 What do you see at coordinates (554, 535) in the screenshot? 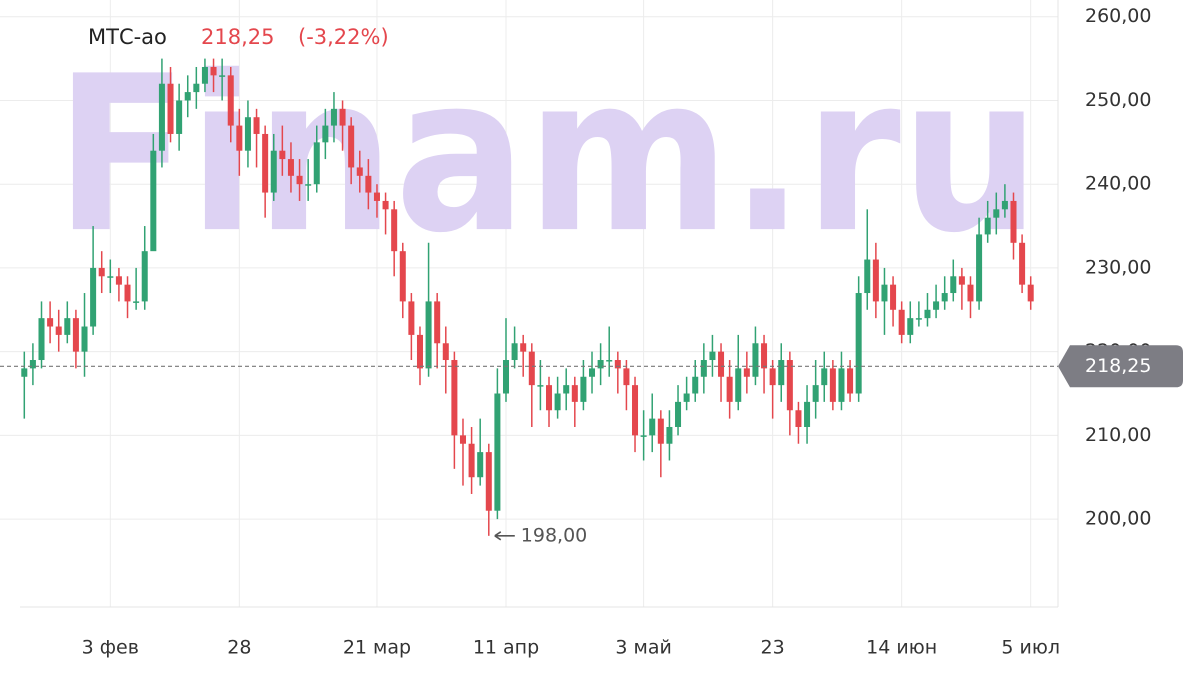
I see `low-label: 198,00` at bounding box center [554, 535].